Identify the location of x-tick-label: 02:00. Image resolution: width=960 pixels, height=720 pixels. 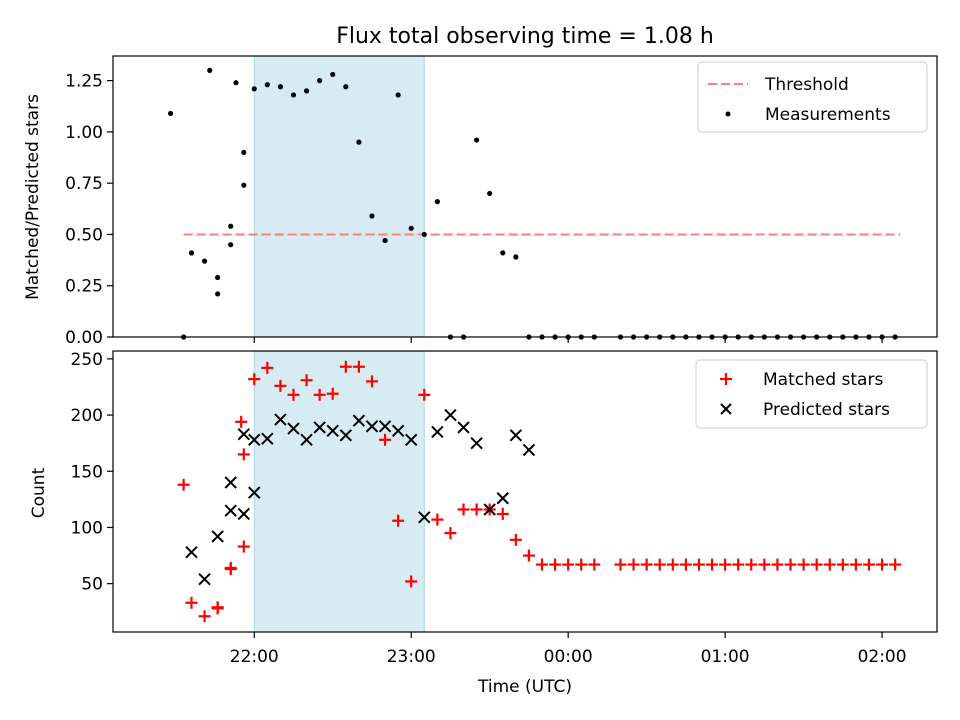
(882, 657).